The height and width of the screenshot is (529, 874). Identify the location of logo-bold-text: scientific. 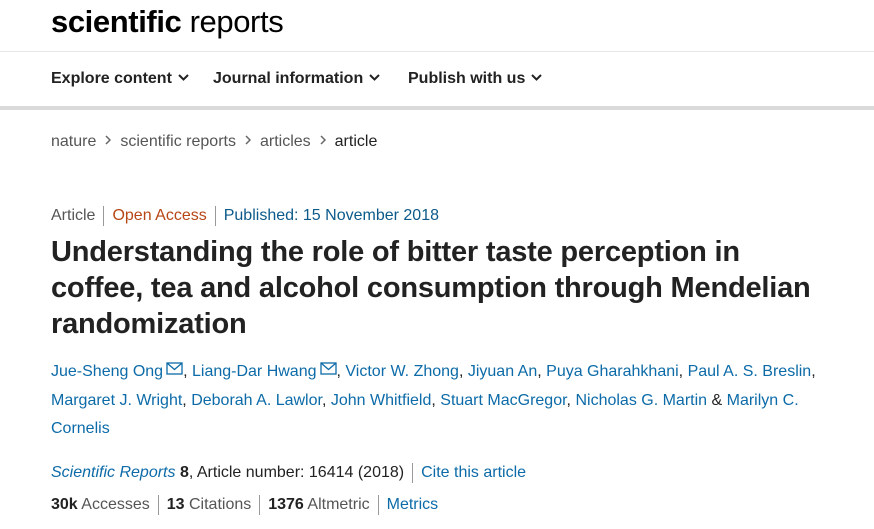
(116, 21).